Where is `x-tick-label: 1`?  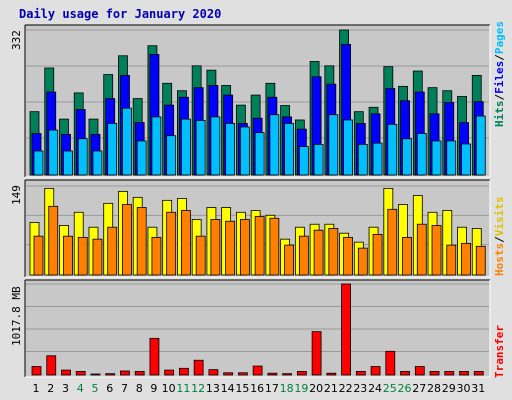
x-tick-label: 1 is located at coordinates (36, 388).